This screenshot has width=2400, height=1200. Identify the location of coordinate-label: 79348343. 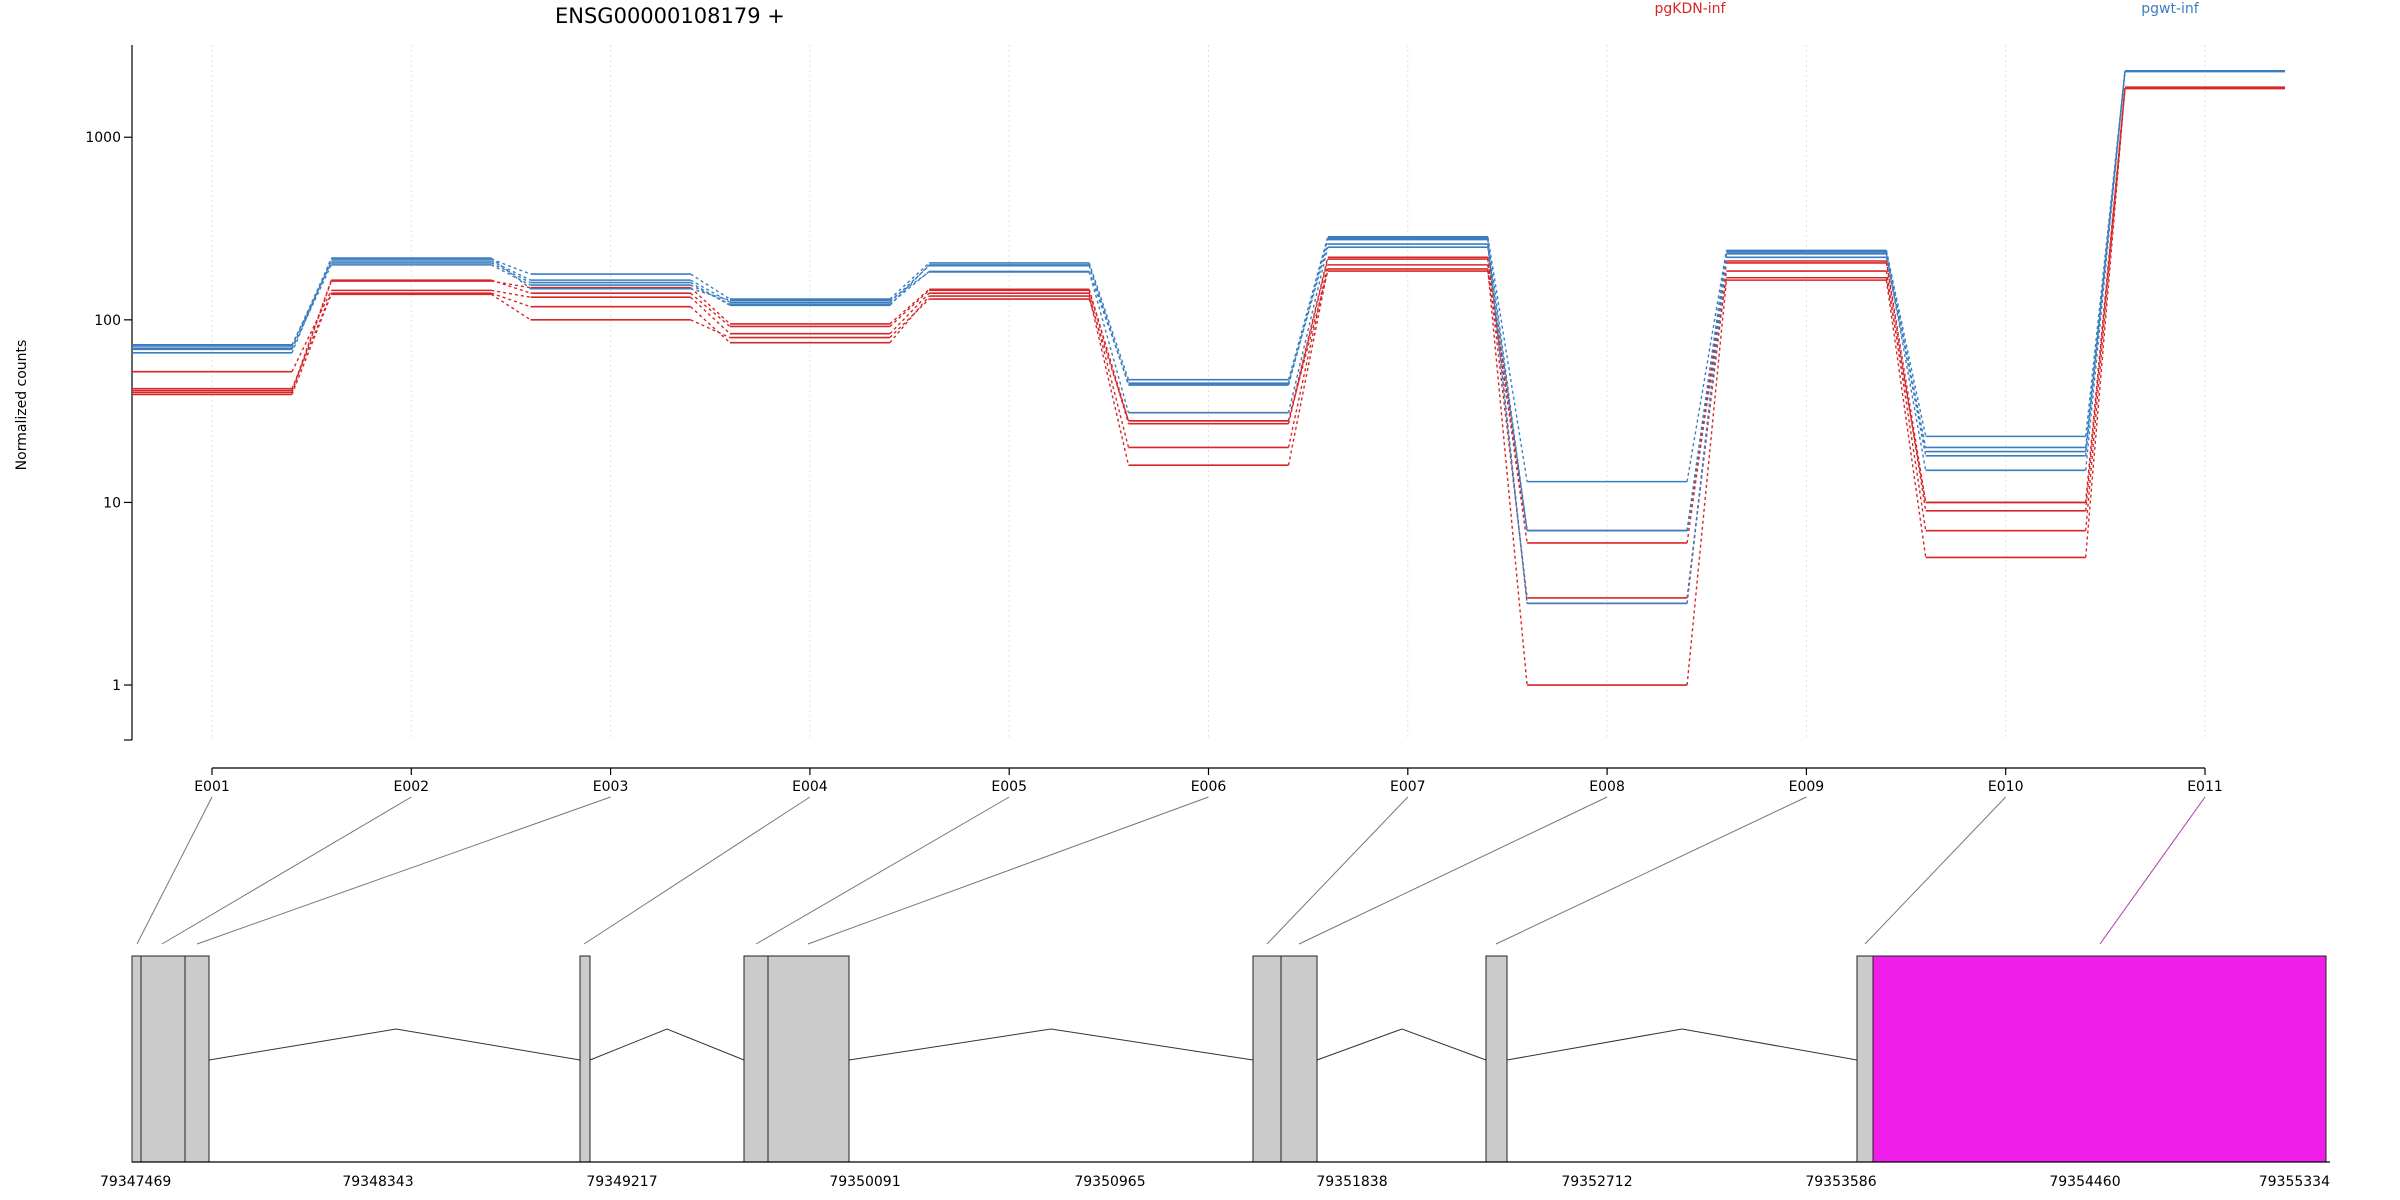
(377, 1182).